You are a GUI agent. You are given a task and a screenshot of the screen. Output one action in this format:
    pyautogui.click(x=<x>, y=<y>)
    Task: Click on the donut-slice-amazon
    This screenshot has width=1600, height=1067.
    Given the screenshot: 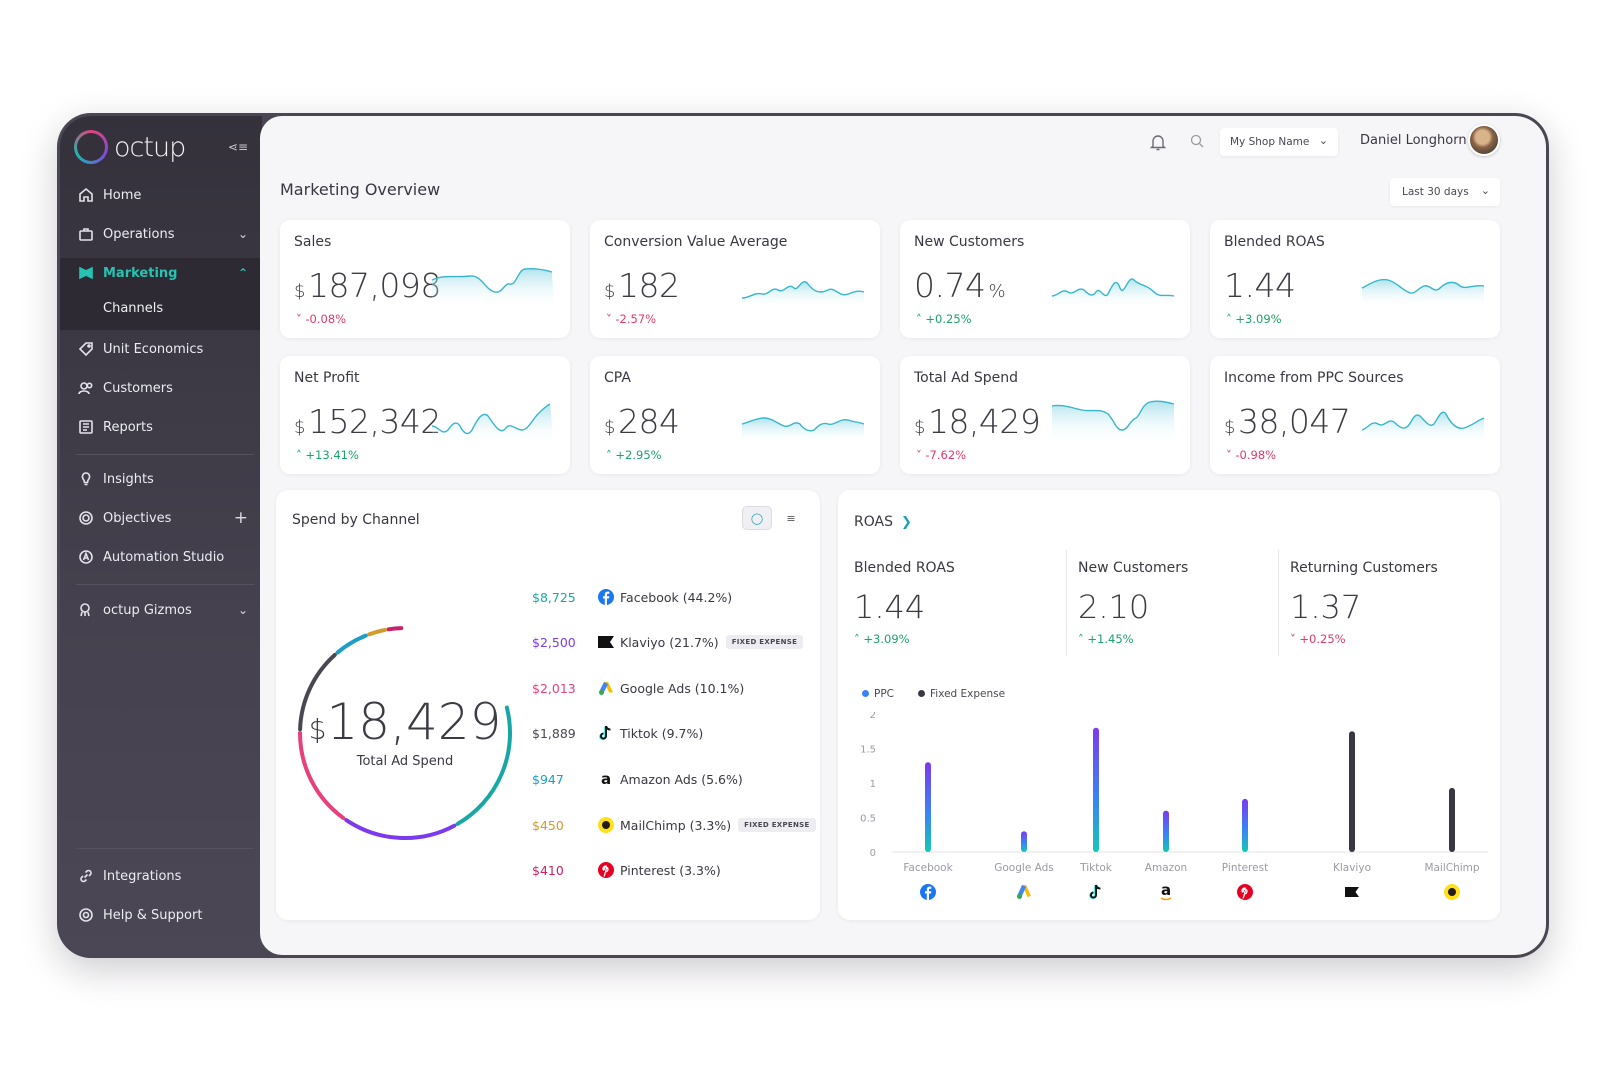 What is the action you would take?
    pyautogui.click(x=351, y=644)
    